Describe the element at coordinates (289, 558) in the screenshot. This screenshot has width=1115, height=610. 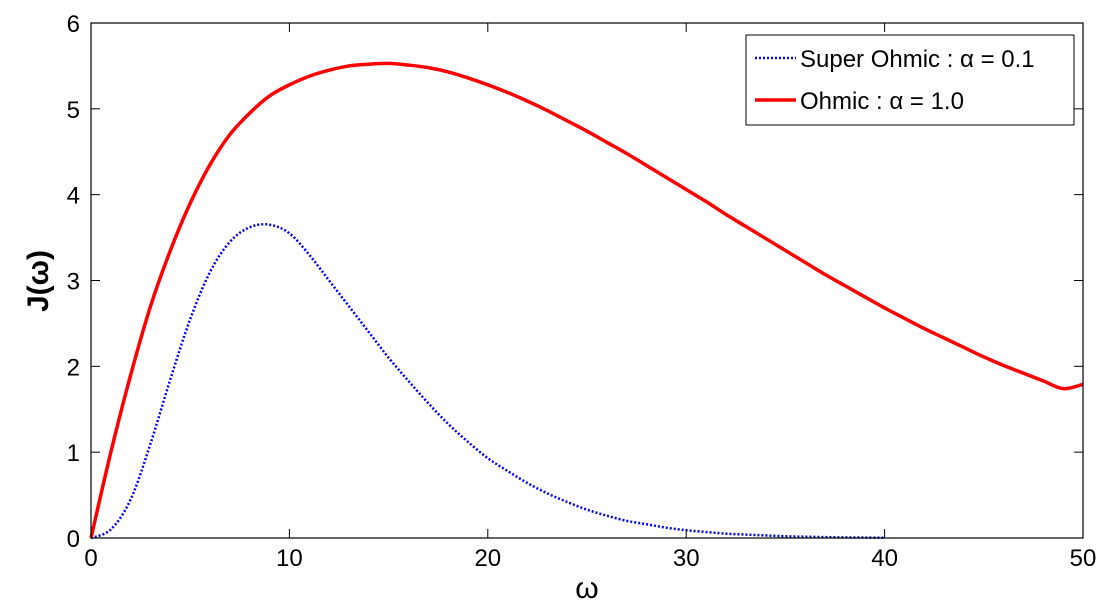
I see `x-tick-label: 10` at that location.